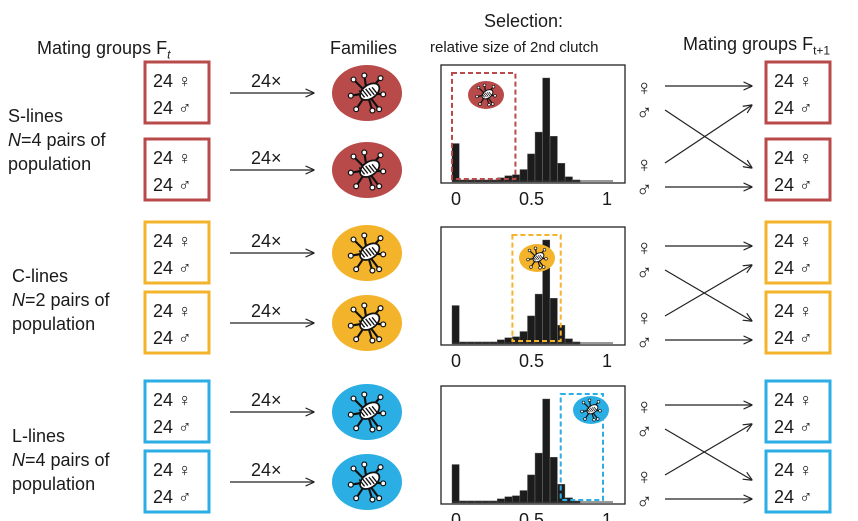 The width and height of the screenshot is (858, 521). What do you see at coordinates (364, 48) in the screenshot?
I see `header-families: Families` at bounding box center [364, 48].